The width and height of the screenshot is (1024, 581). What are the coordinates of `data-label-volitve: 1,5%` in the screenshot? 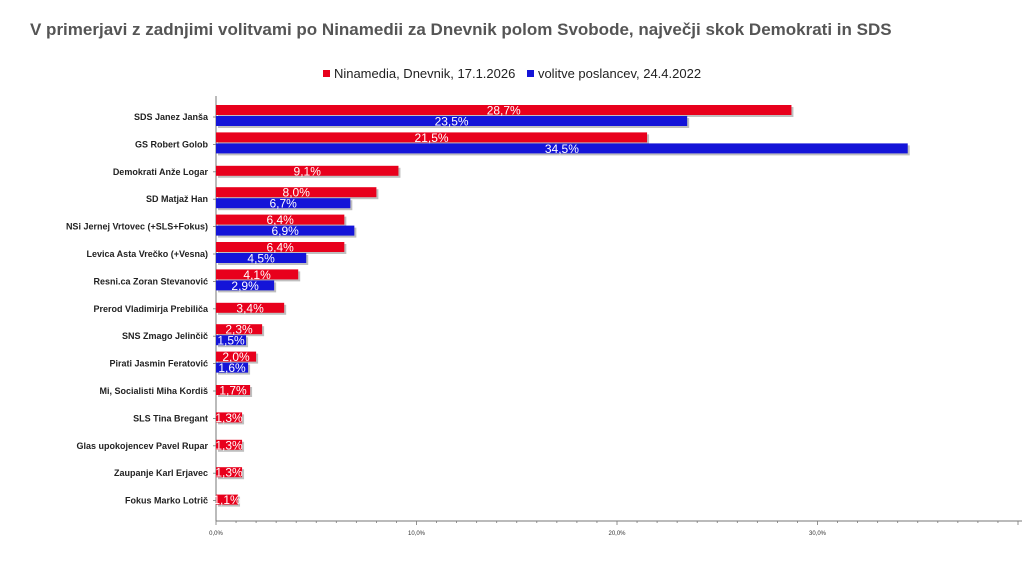 It's located at (231, 341).